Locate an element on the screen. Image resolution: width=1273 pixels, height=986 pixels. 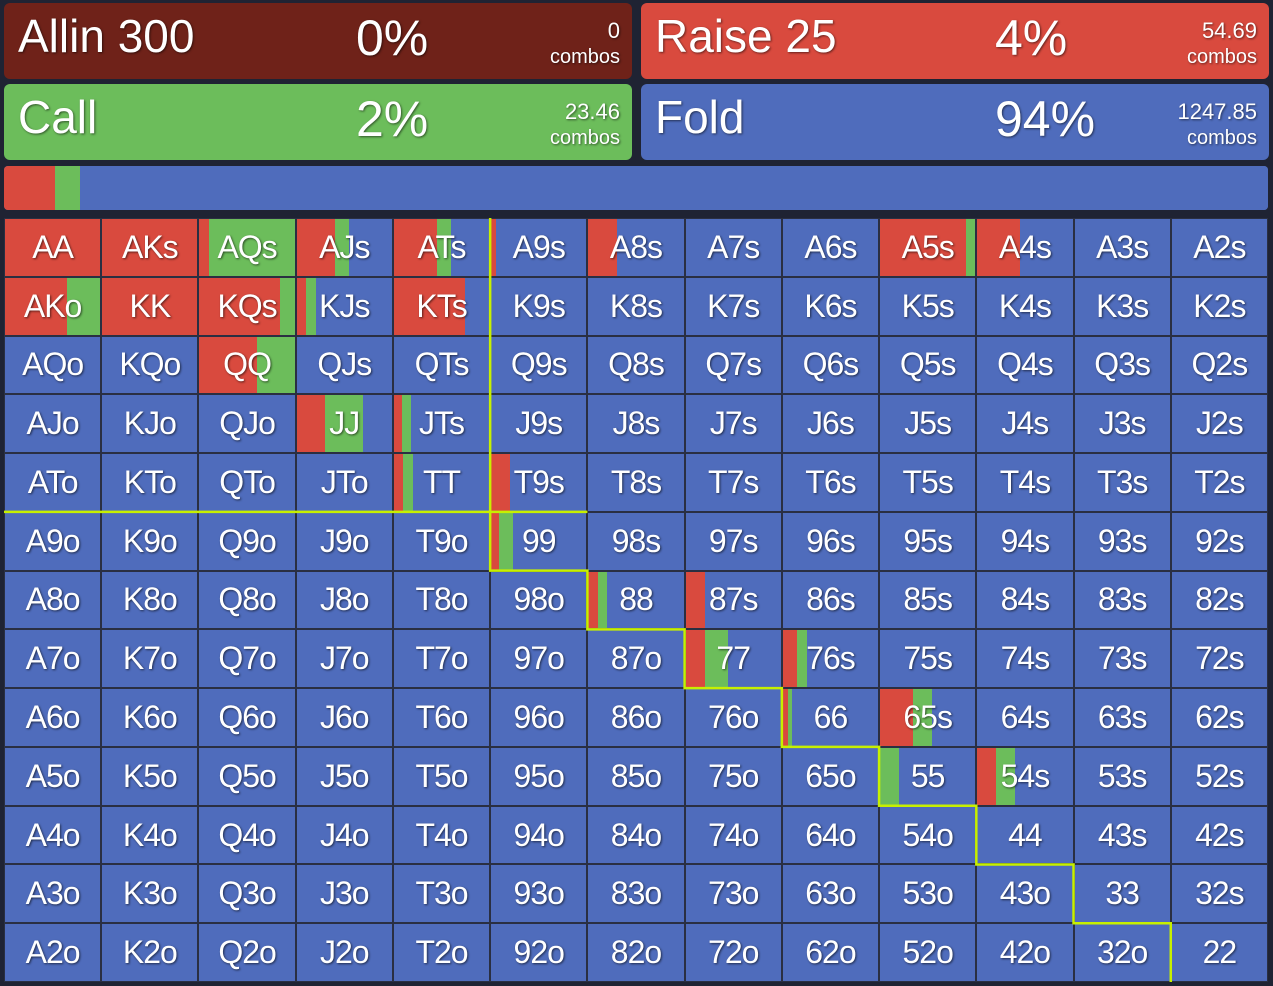
hand-cell: T4o is located at coordinates (441, 835).